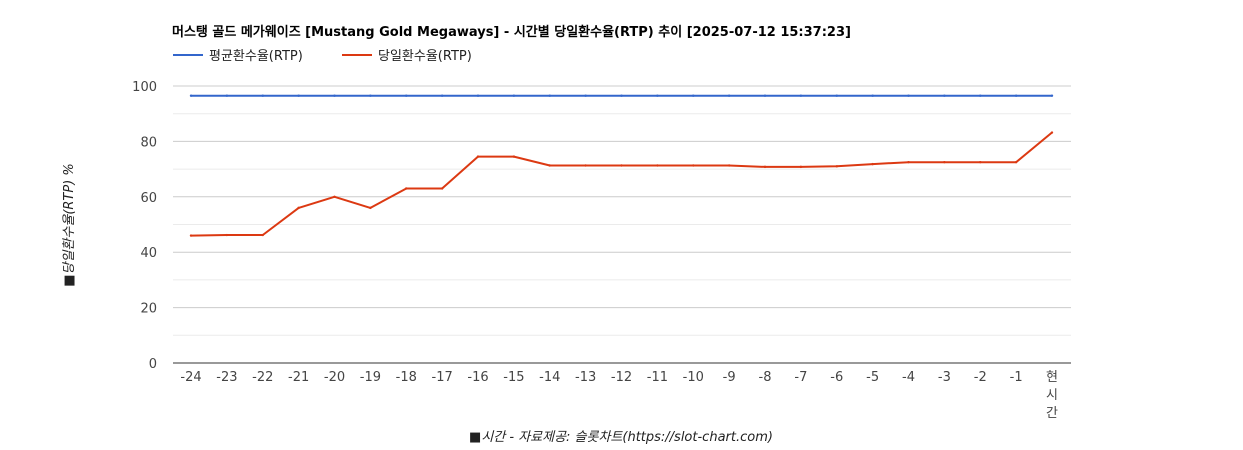 Image resolution: width=1243 pixels, height=450 pixels. Describe the element at coordinates (406, 377) in the screenshot. I see `x-tick-label: -18` at that location.